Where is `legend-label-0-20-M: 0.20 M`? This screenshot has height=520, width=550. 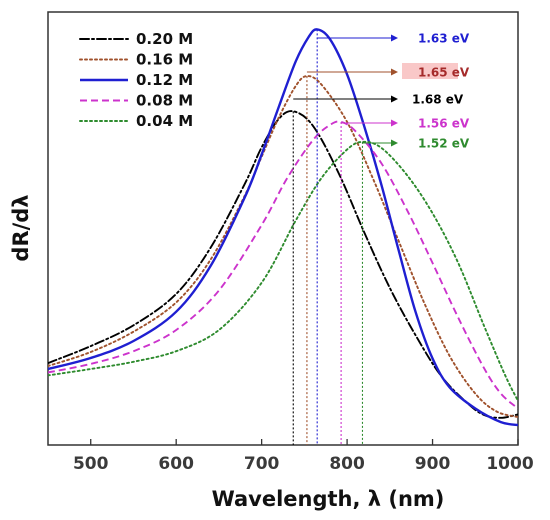 legend-label-0-20-M: 0.20 M is located at coordinates (164, 39).